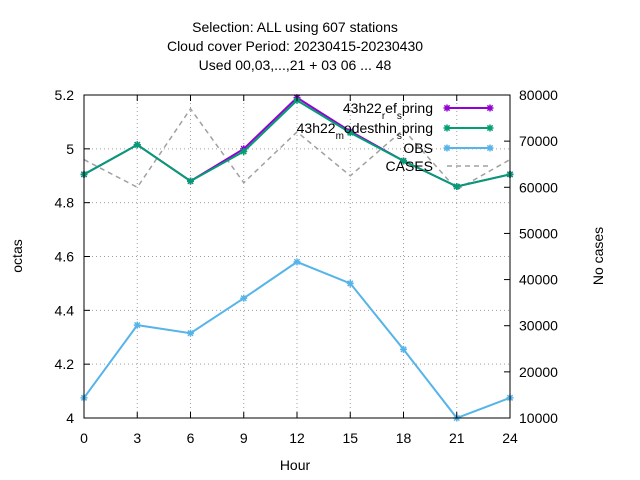 The width and height of the screenshot is (640, 480). Describe the element at coordinates (65, 203) in the screenshot. I see `y-tick-label: 4.8` at that location.